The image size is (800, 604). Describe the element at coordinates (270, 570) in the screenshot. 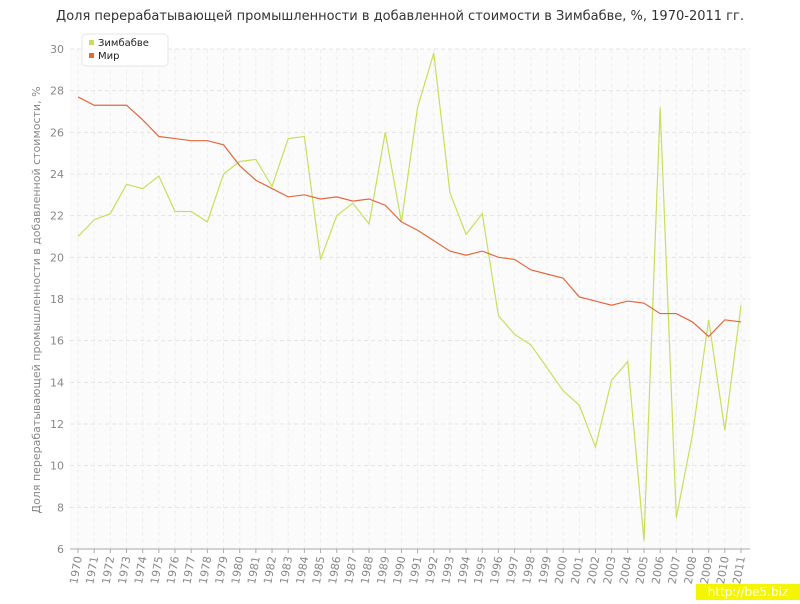

I see `x-tick-label: 1982` at that location.